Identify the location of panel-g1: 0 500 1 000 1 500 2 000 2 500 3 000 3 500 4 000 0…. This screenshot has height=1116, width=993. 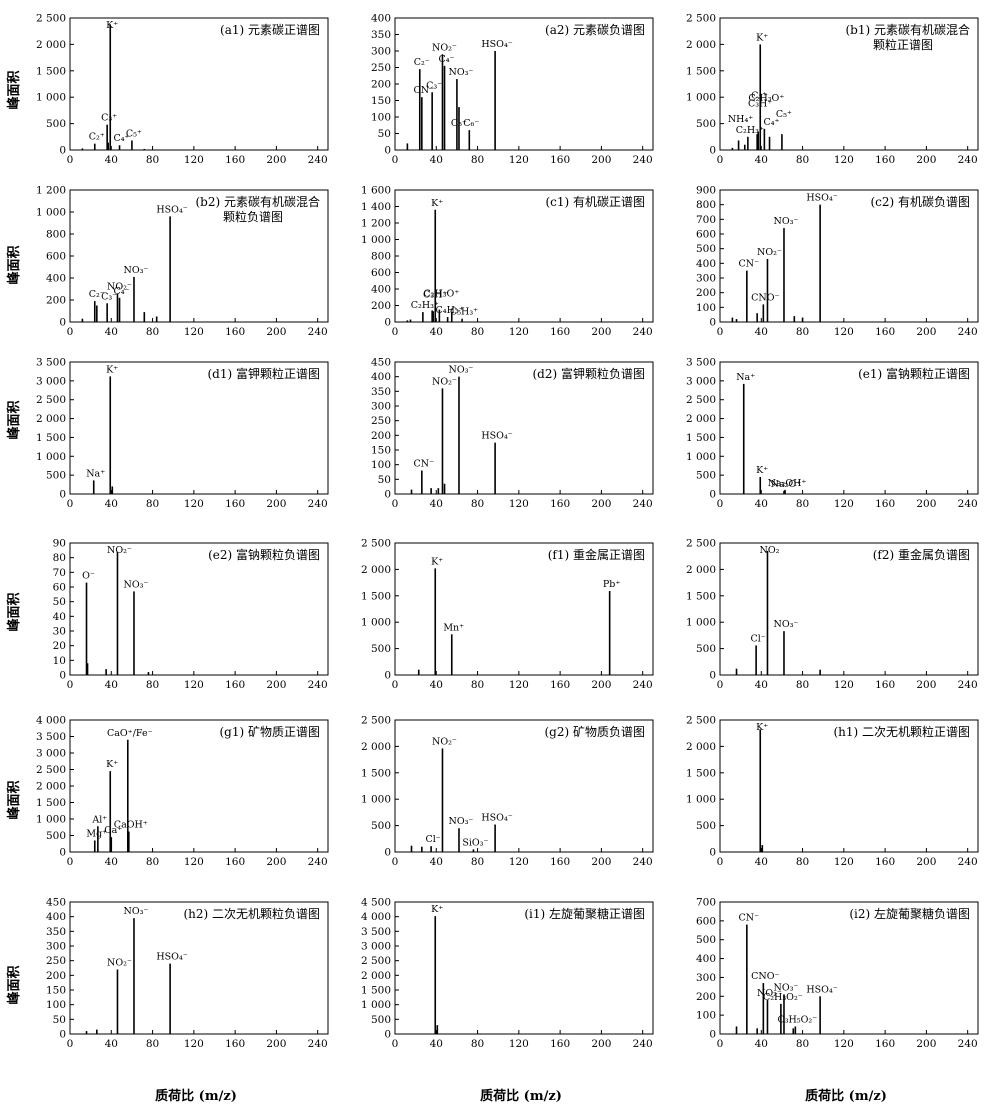
(182, 791).